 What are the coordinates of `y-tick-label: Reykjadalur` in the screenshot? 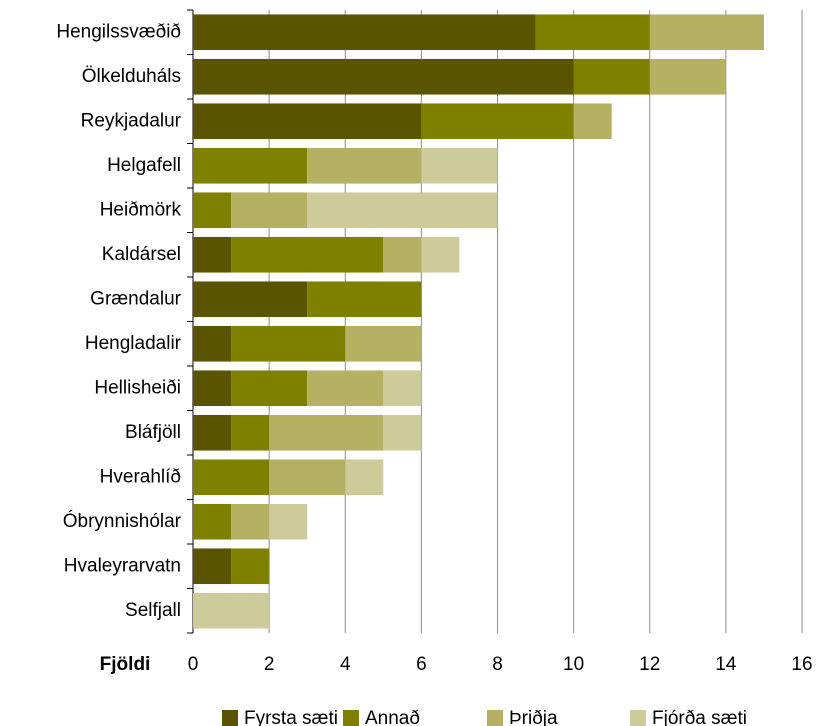 It's located at (131, 120).